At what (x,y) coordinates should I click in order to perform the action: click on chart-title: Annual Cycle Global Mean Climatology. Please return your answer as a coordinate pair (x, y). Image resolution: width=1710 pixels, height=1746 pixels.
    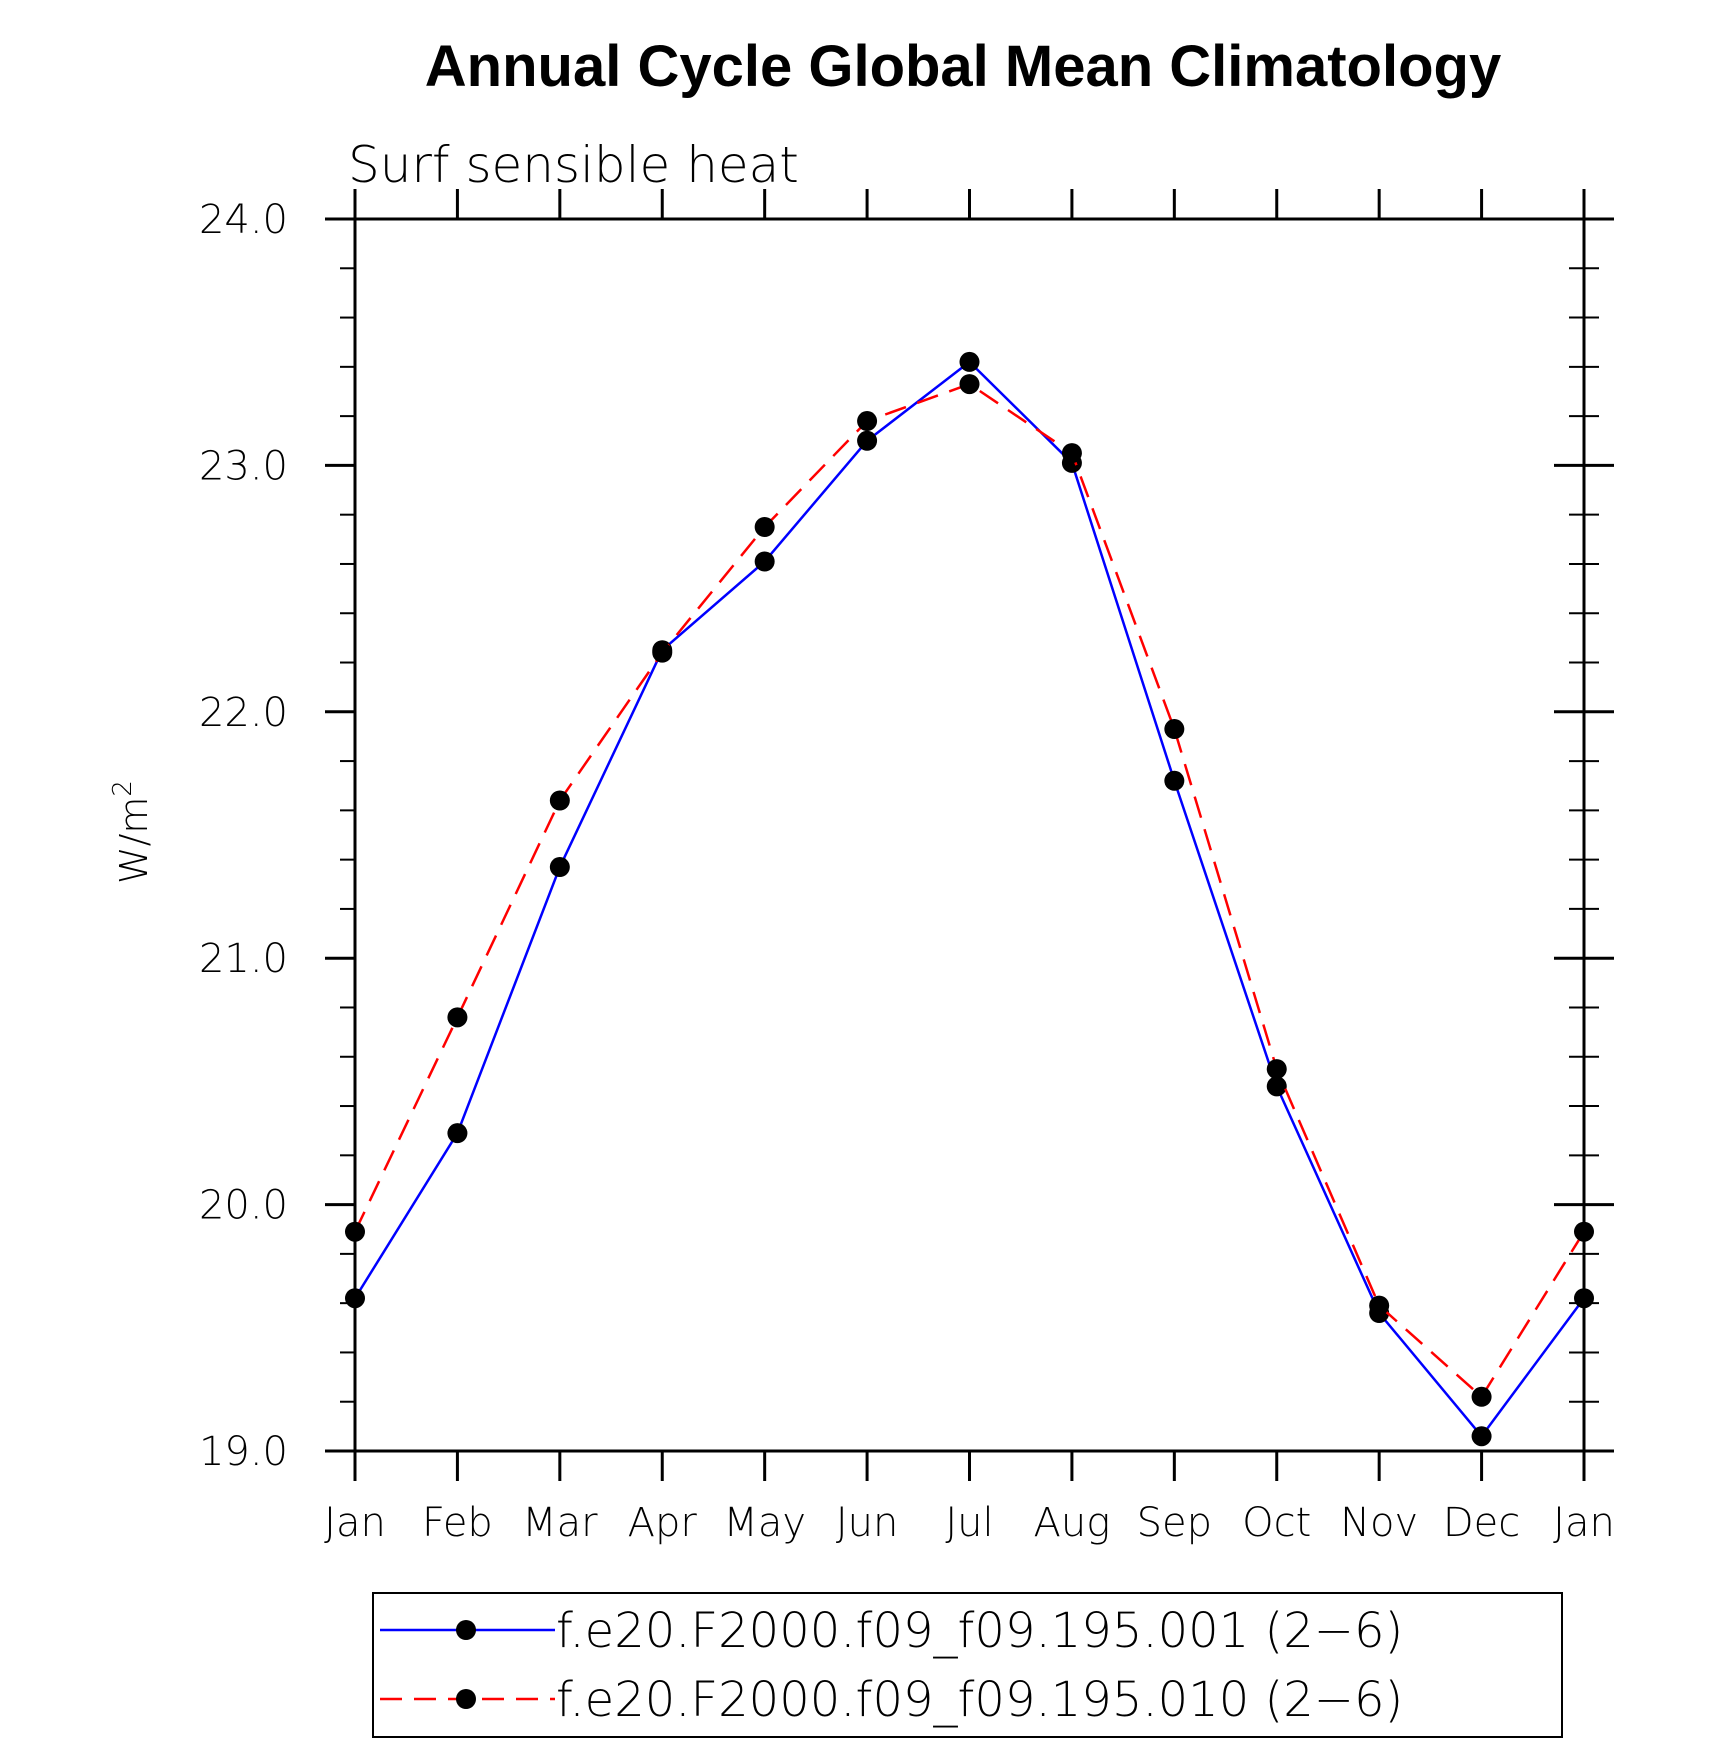
    Looking at the image, I should click on (963, 66).